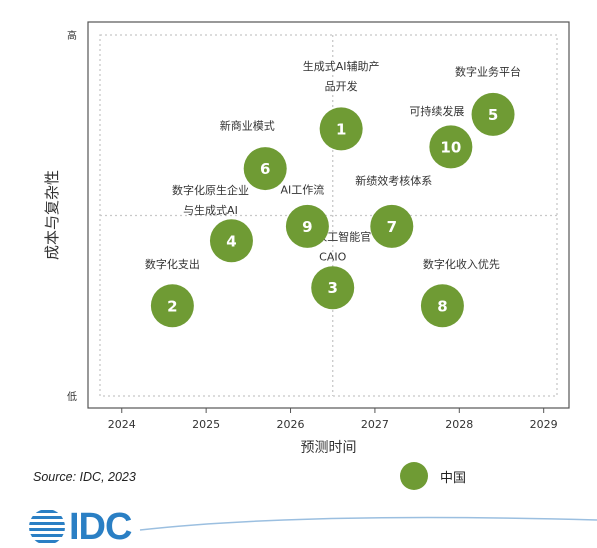 This screenshot has height=548, width=597. I want to click on point-number: 4, so click(231, 241).